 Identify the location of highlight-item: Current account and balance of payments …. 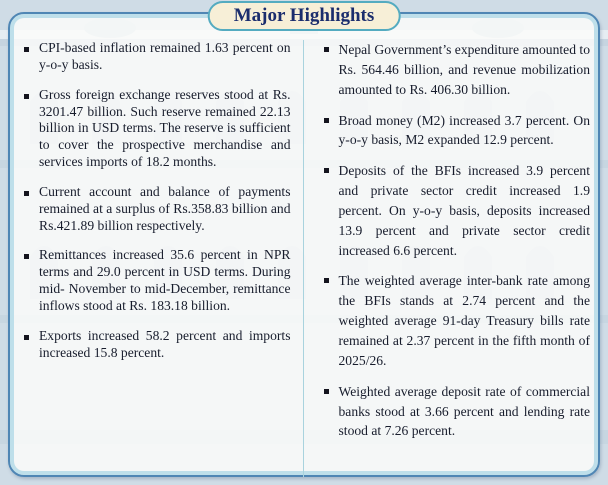
(153, 209).